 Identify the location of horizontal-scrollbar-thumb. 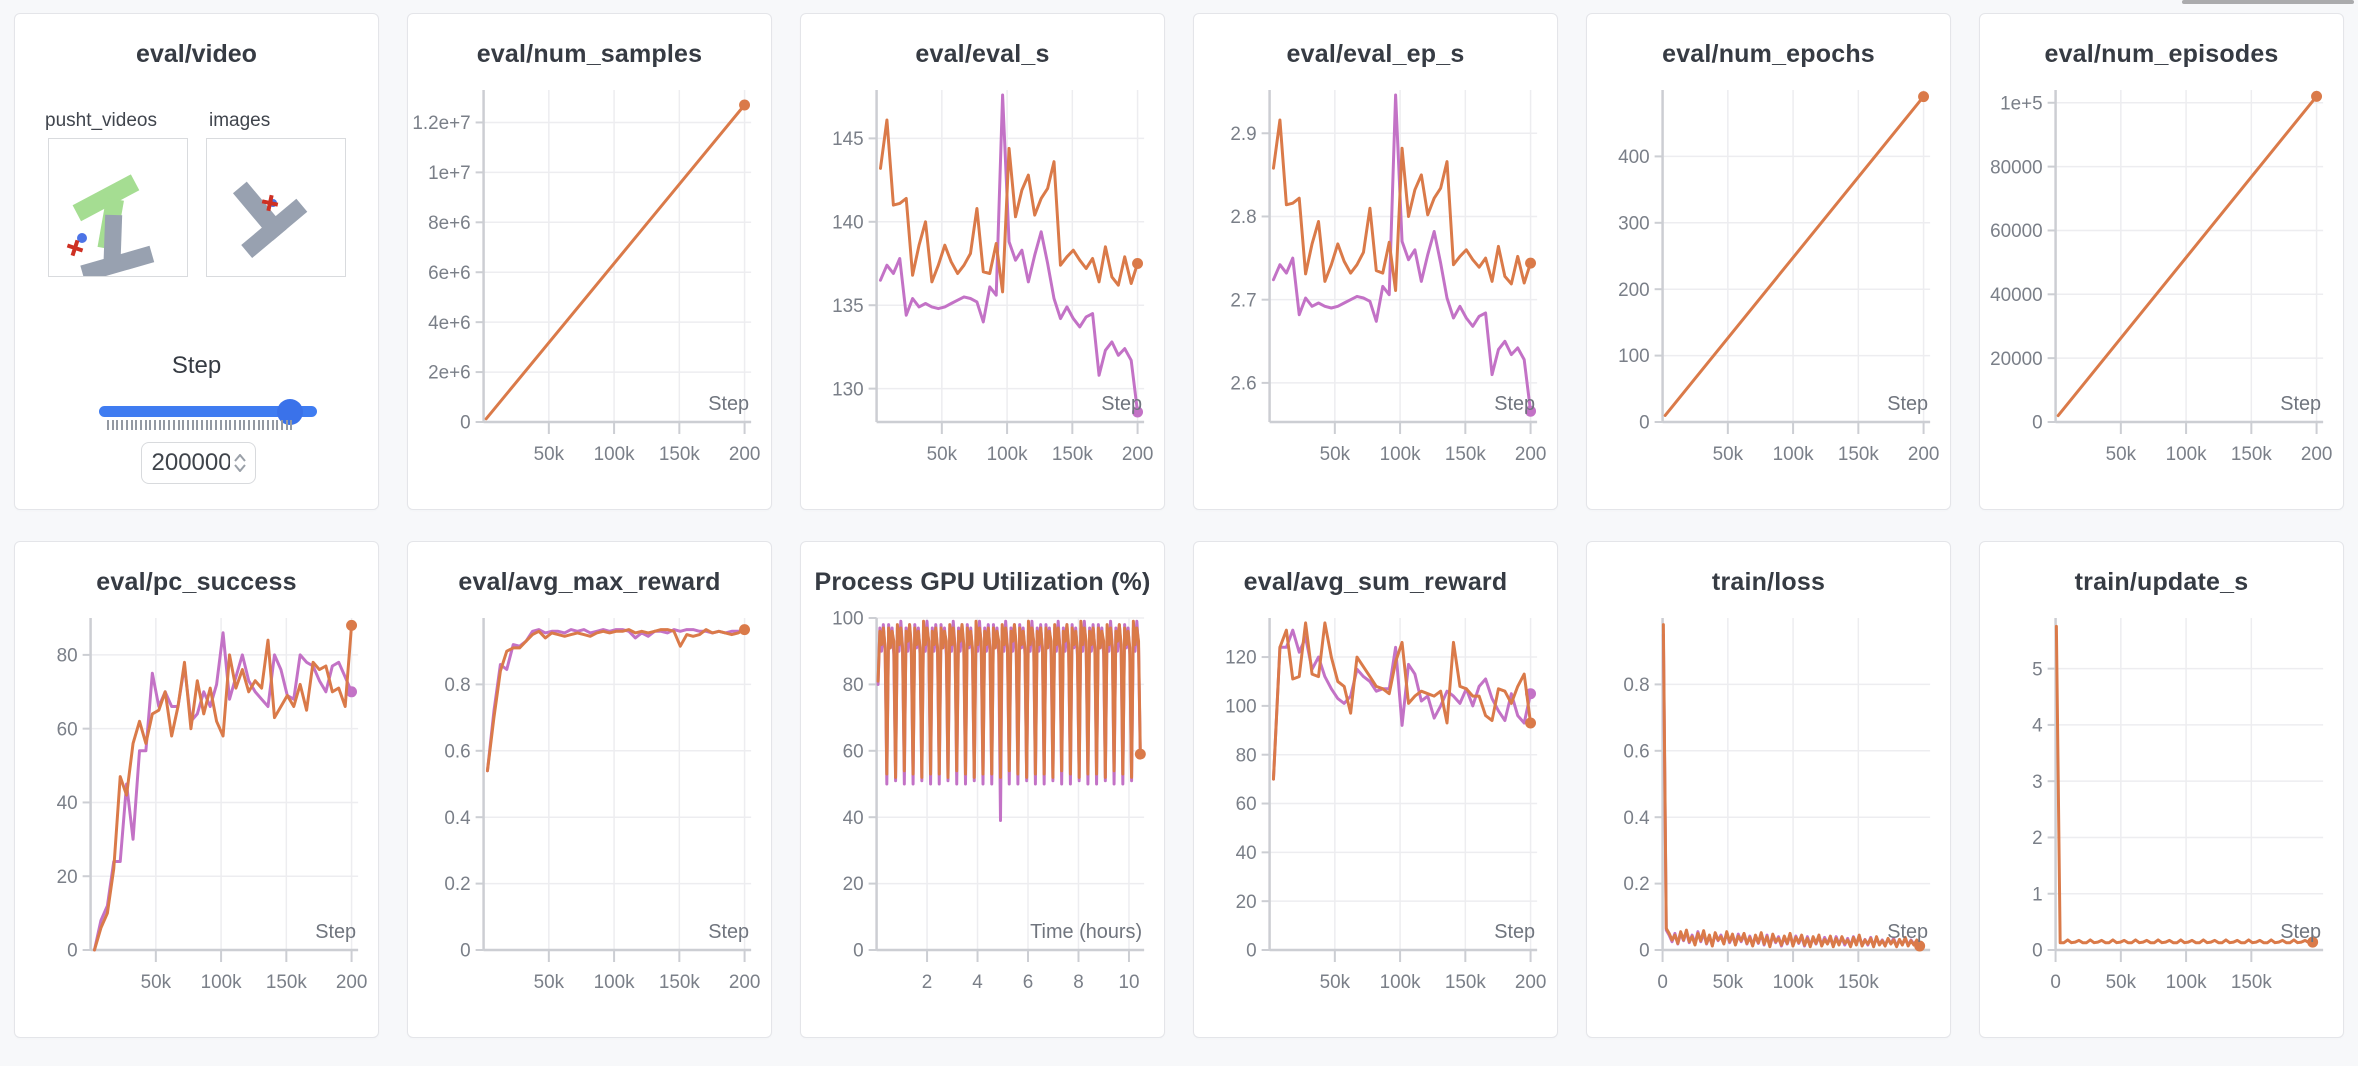
(2268, 2).